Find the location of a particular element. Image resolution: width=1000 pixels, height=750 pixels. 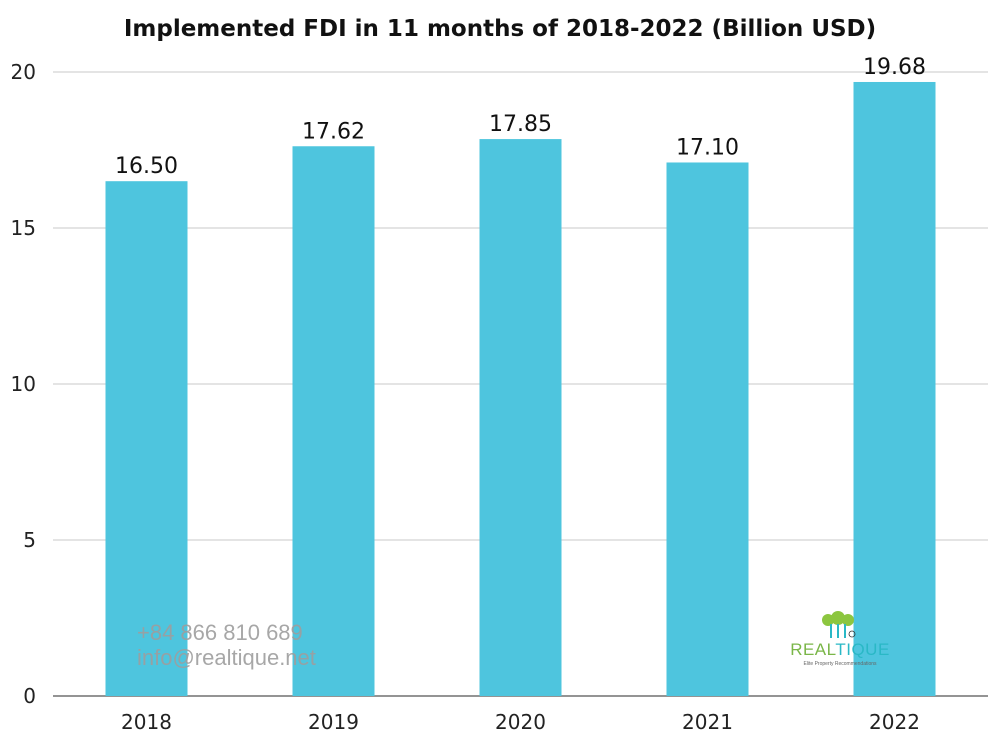

contact-watermark: +84 866 810 689 info@realtique.net is located at coordinates (226, 645).